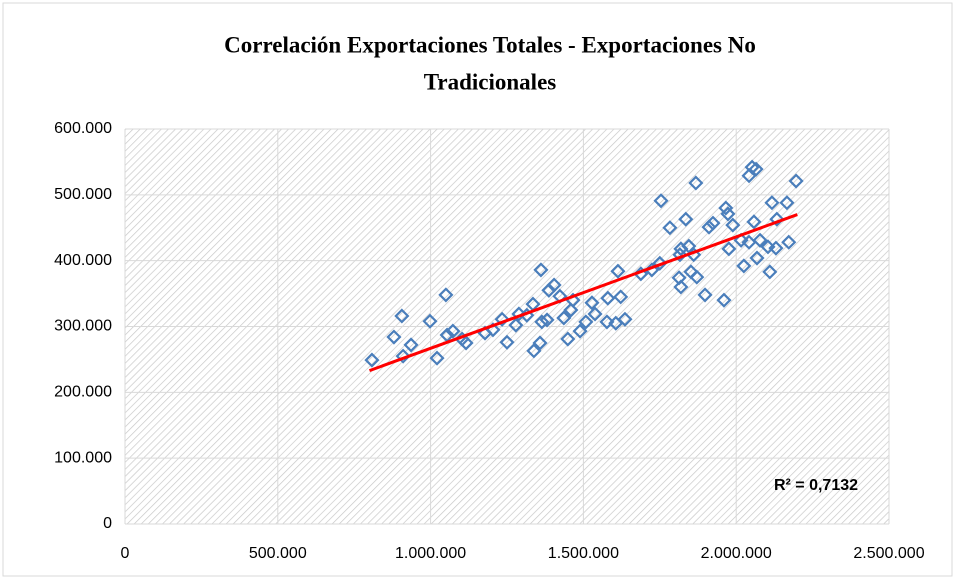 The height and width of the screenshot is (579, 955). Describe the element at coordinates (888, 553) in the screenshot. I see `x-tick-label: 2.500.000` at that location.